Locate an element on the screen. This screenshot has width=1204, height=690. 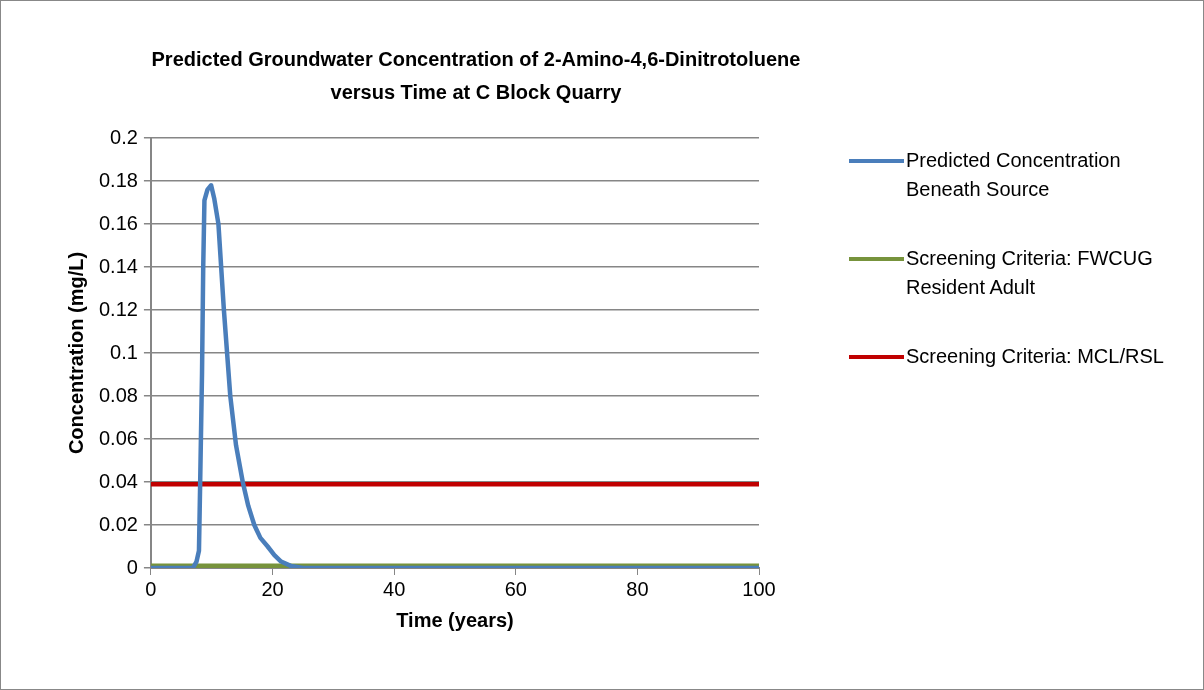
y-tick-label: 0.06 is located at coordinates (118, 437).